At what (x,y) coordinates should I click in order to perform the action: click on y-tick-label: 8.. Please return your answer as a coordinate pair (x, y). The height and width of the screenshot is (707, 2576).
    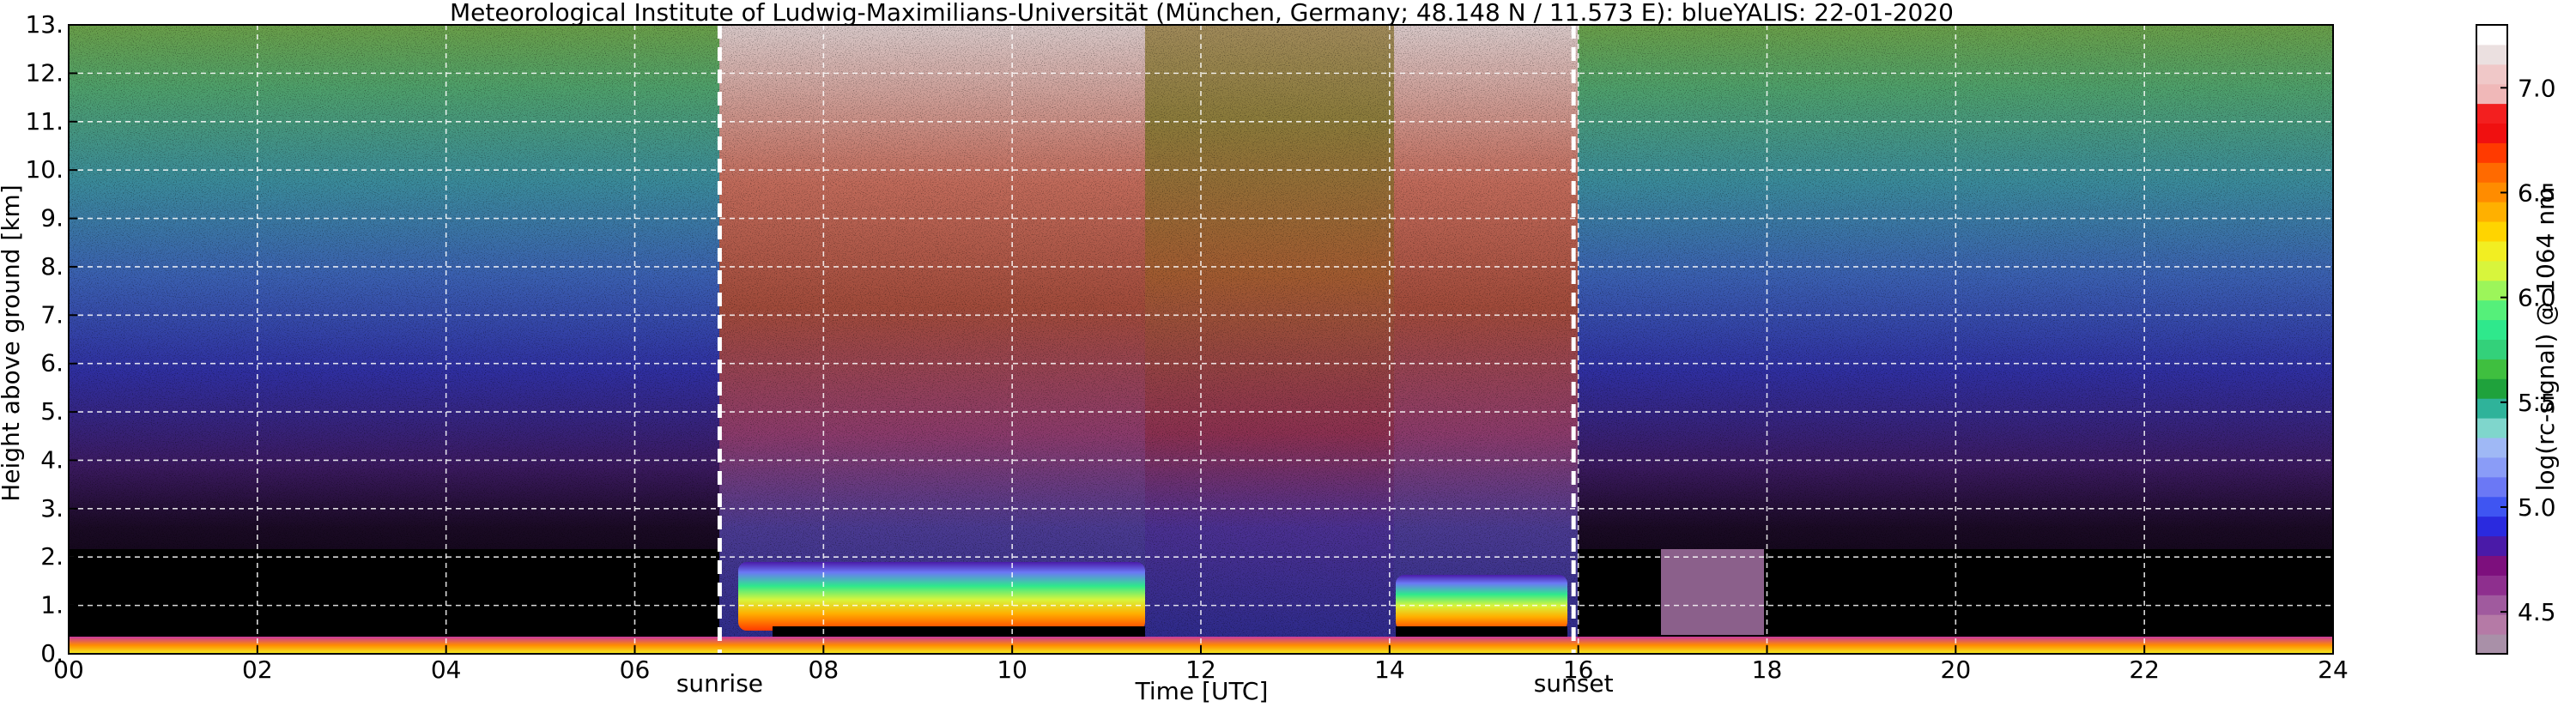
    Looking at the image, I should click on (52, 266).